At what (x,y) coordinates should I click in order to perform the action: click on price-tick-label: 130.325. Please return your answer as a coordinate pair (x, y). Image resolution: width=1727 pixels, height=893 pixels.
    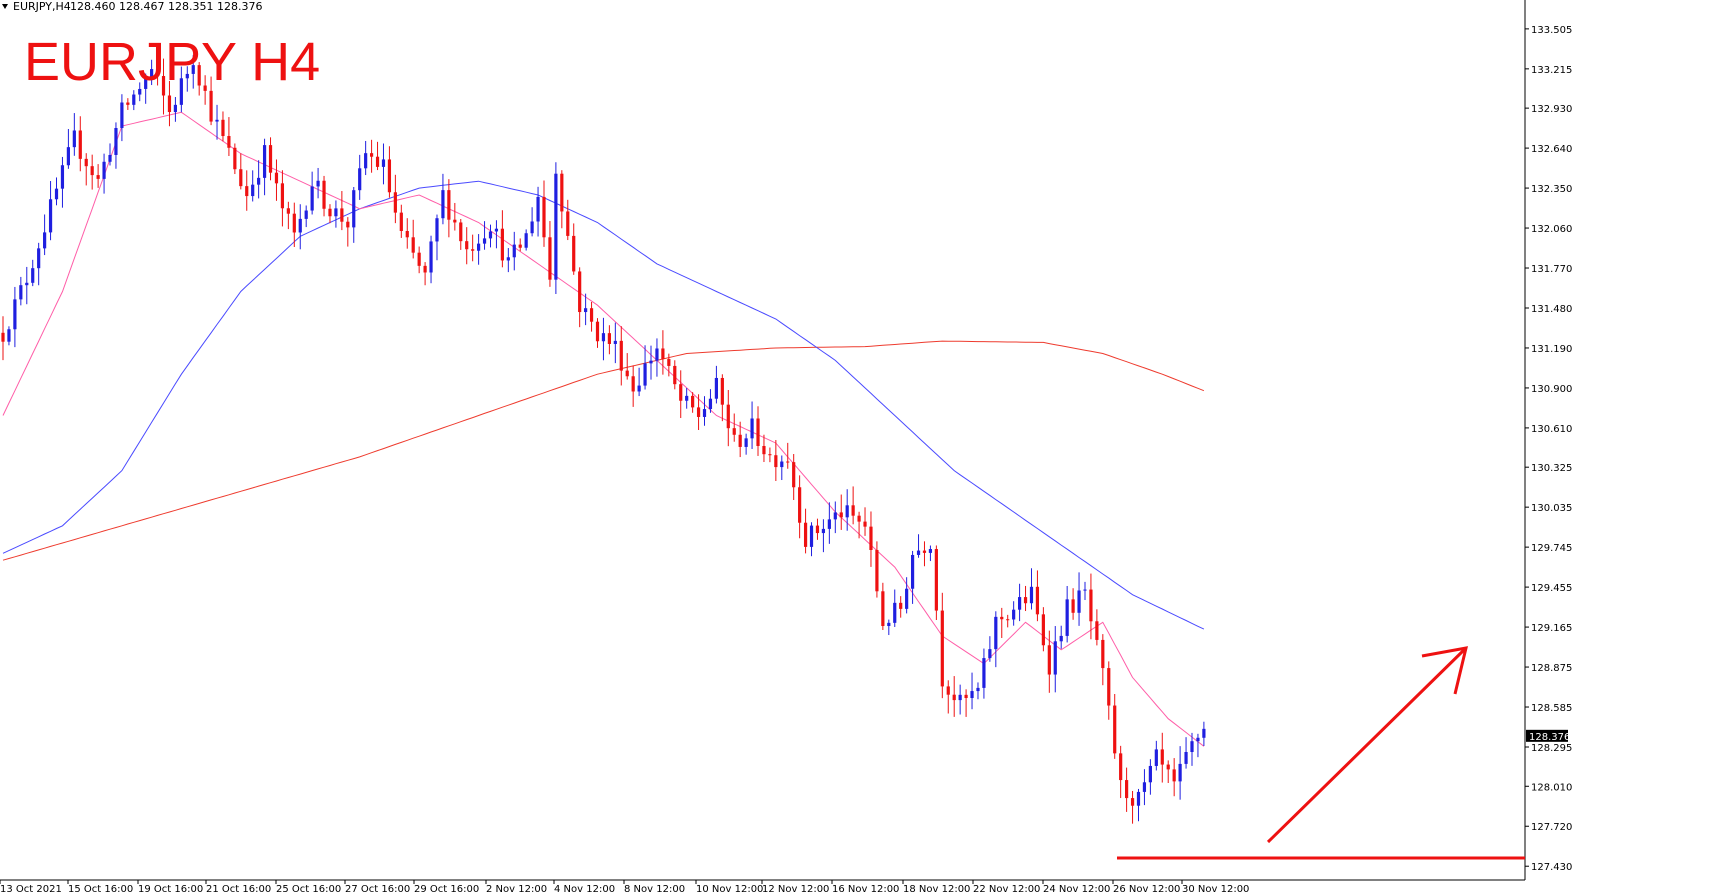
    Looking at the image, I should click on (1551, 468).